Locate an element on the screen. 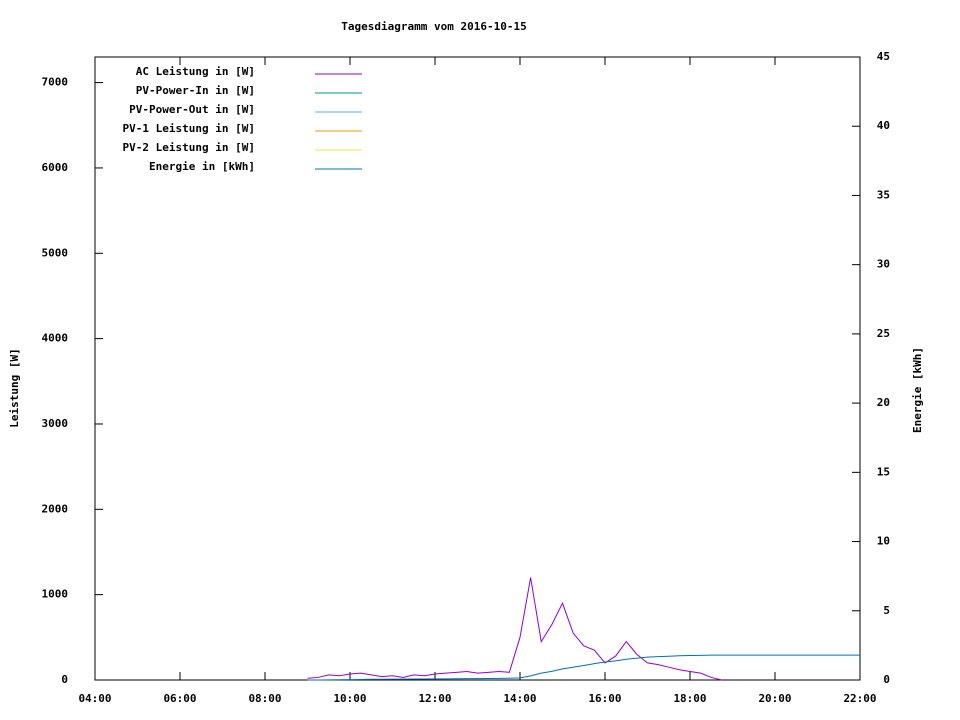  y2-tick-label: 0 is located at coordinates (886, 679).